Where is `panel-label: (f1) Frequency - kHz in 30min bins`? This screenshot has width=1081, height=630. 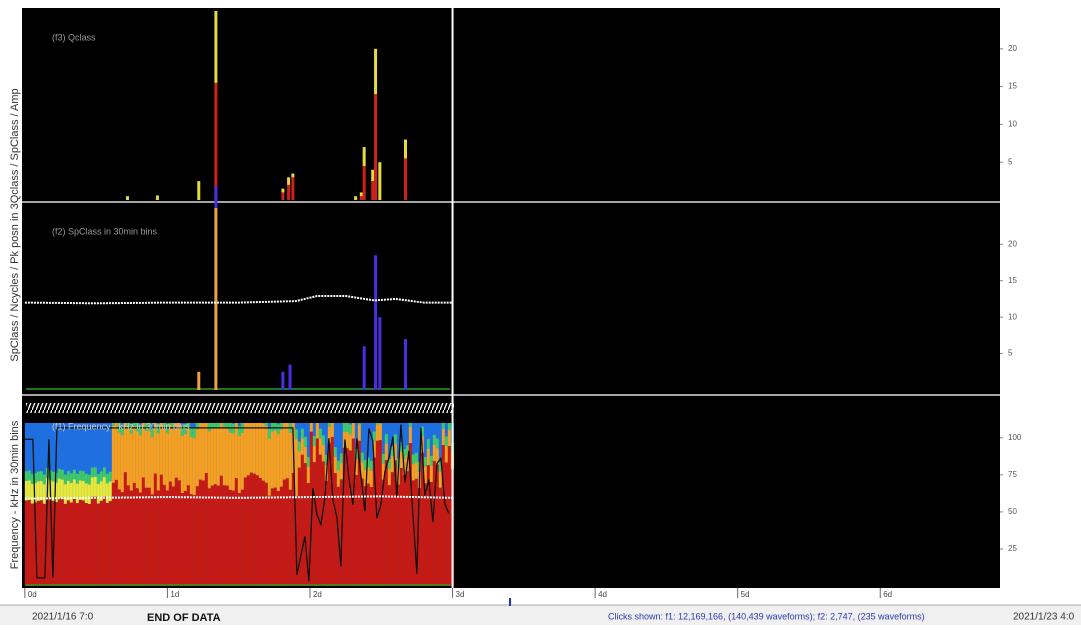
panel-label: (f1) Frequency - kHz in 30min bins is located at coordinates (121, 426).